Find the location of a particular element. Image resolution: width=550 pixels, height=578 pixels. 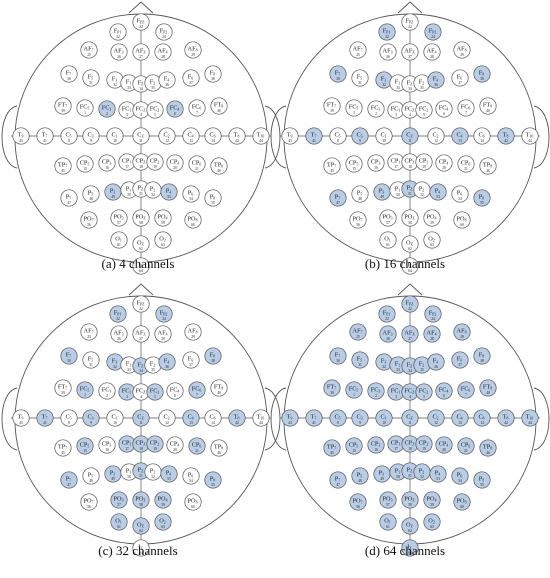

electrode-afz: AFZ27 is located at coordinates (141, 334).